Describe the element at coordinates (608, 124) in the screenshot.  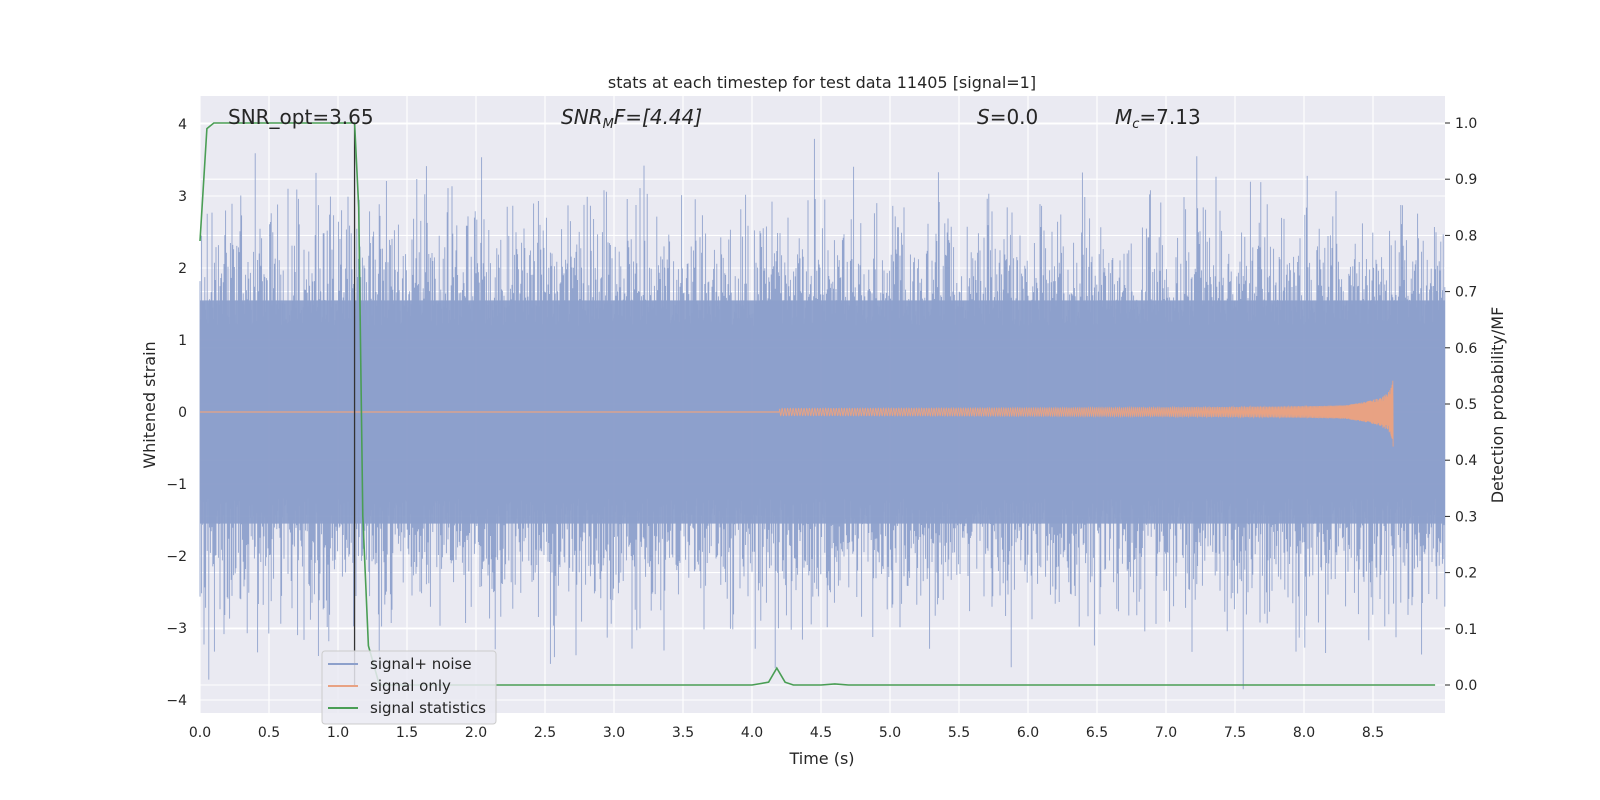
I see `annotation-snr-mf-sub: M` at that location.